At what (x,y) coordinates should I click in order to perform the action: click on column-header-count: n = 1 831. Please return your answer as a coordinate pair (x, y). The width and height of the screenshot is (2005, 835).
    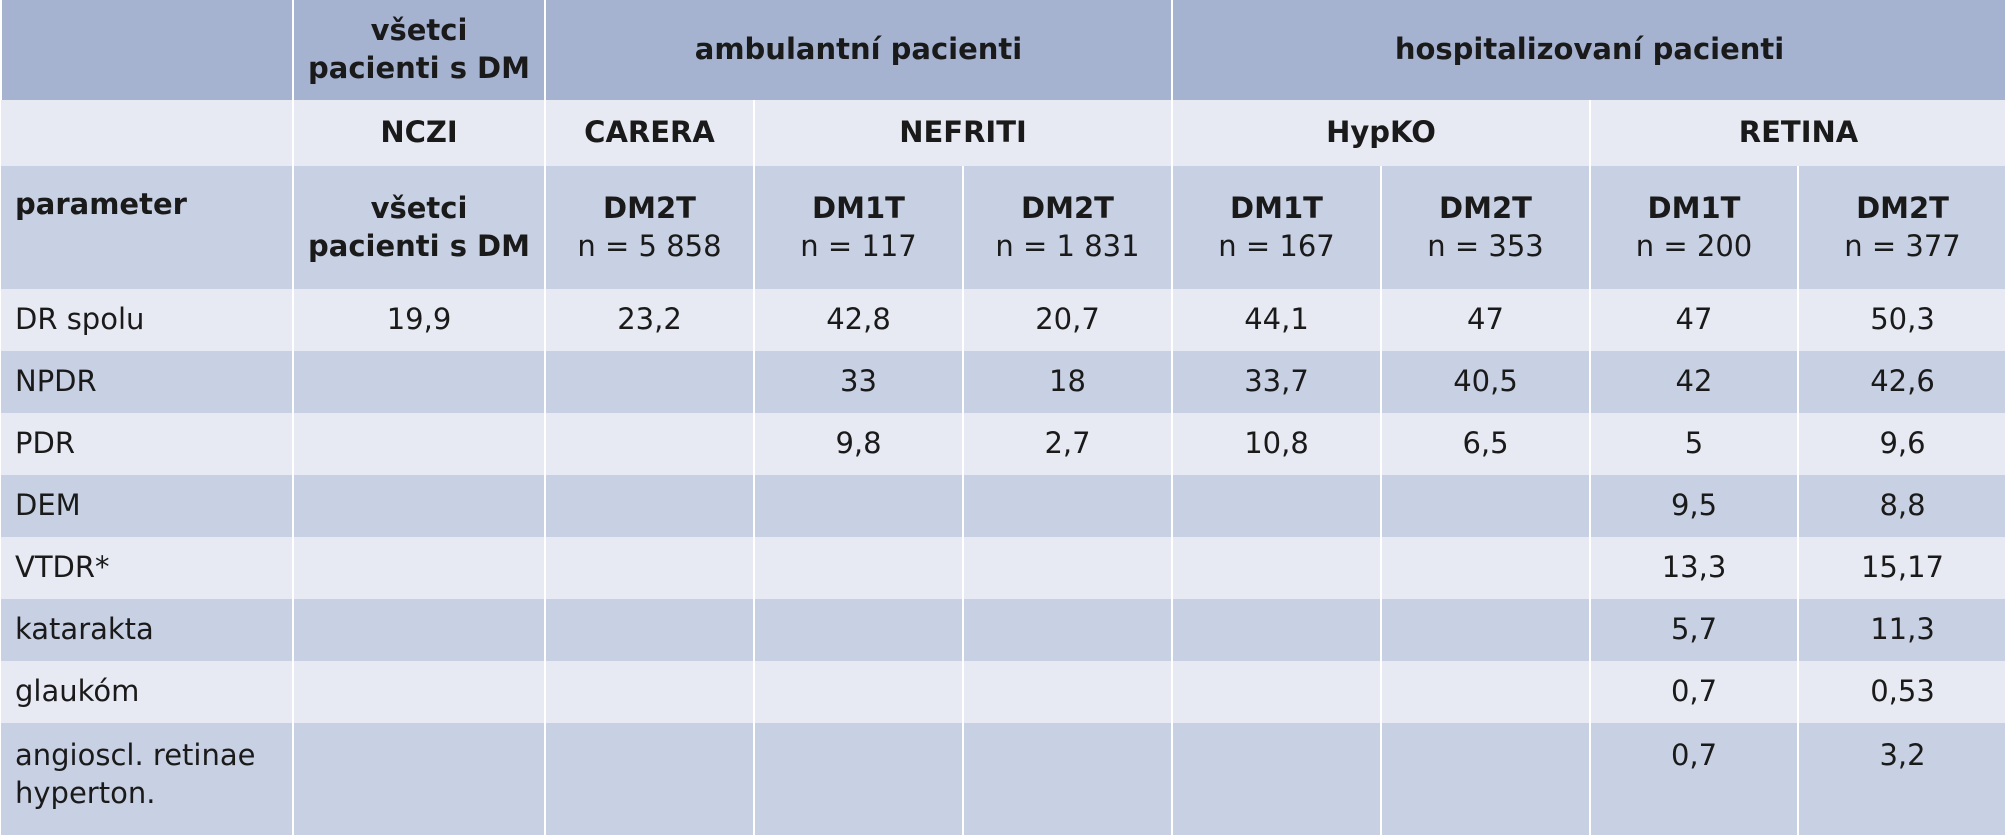
    Looking at the image, I should click on (1067, 245).